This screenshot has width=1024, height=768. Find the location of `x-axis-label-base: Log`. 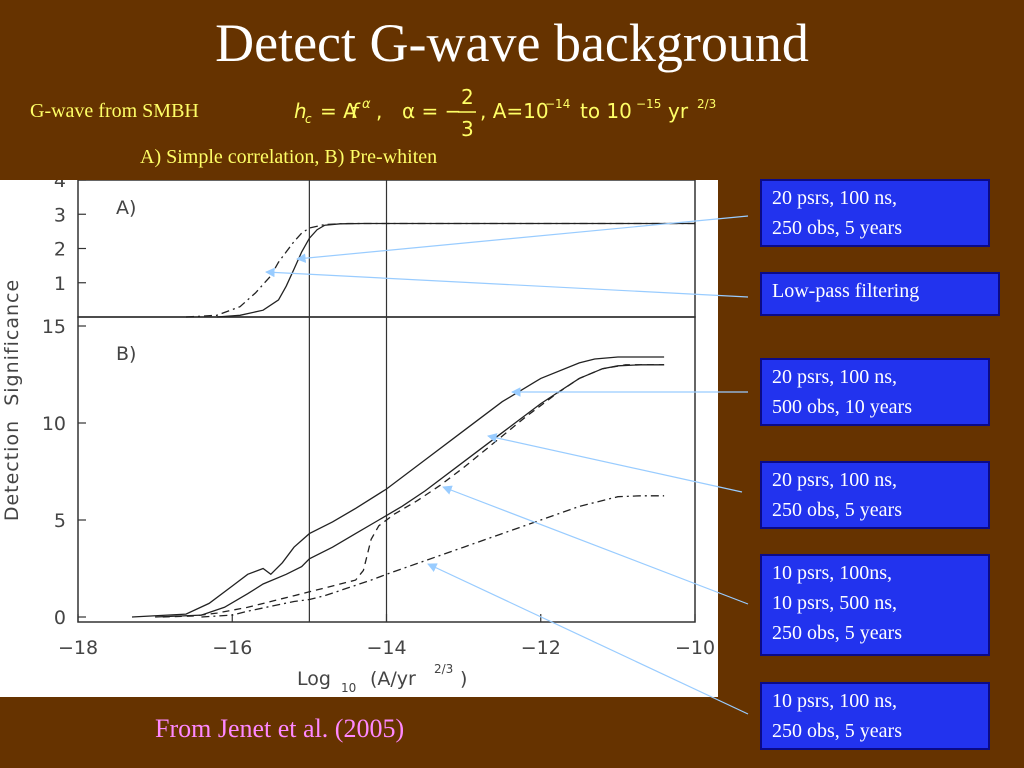

x-axis-label-base: Log is located at coordinates (314, 679).